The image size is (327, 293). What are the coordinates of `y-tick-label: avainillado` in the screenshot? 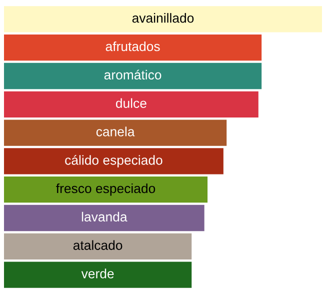 It's located at (163, 18).